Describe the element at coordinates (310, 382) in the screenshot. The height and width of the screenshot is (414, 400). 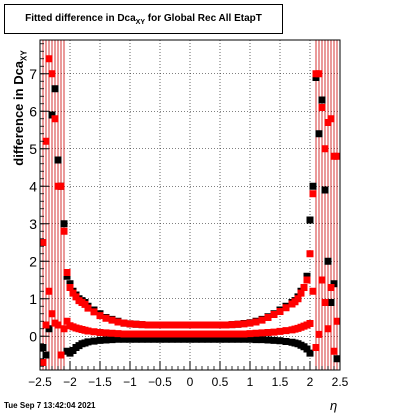
I see `x-tick-label: 2` at that location.